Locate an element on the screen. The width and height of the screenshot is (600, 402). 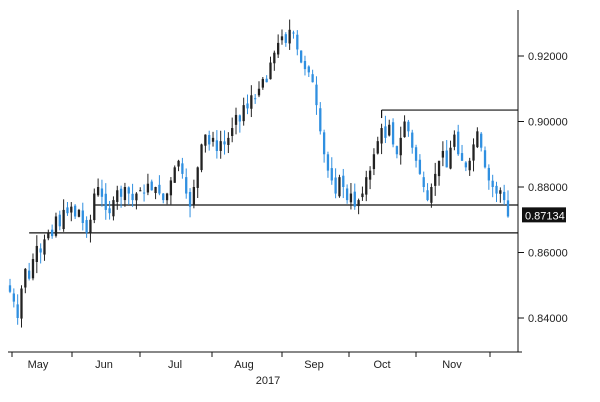
y-tick-label: 0.88000 is located at coordinates (548, 188).